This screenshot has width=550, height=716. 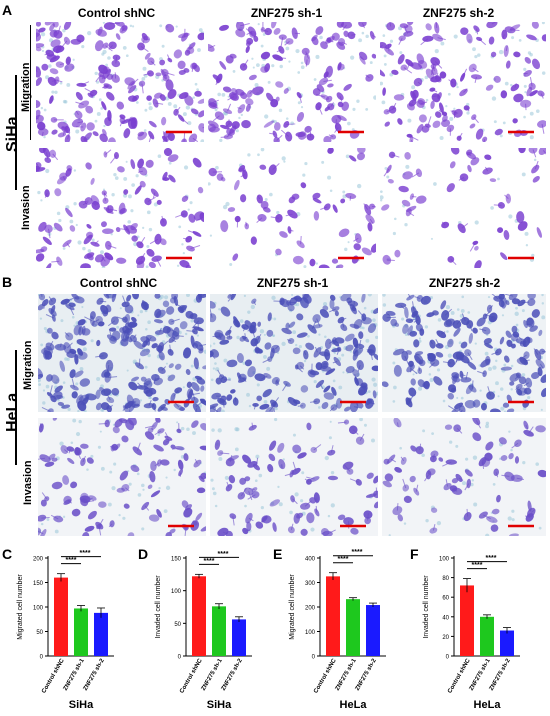 What do you see at coordinates (464, 353) in the screenshot?
I see `micrograph-hela-migration-sh2` at bounding box center [464, 353].